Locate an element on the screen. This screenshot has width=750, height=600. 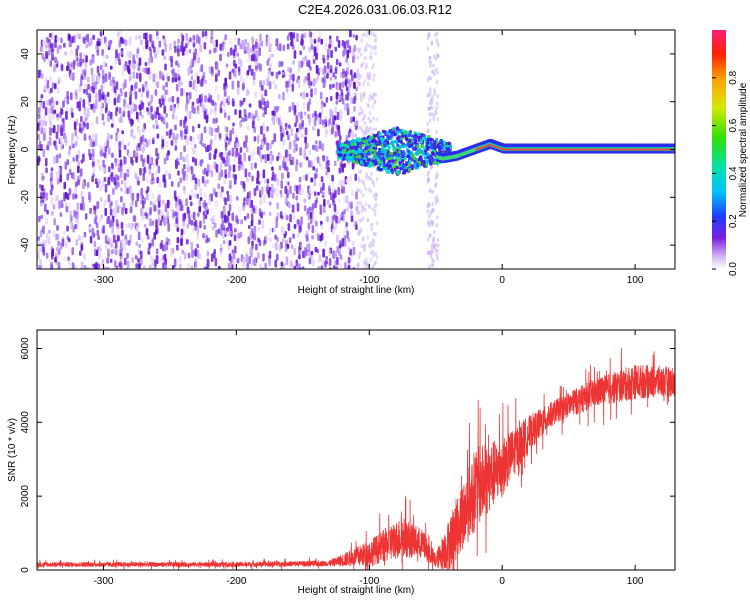
y-tick-label: 6000 is located at coordinates (25, 348).